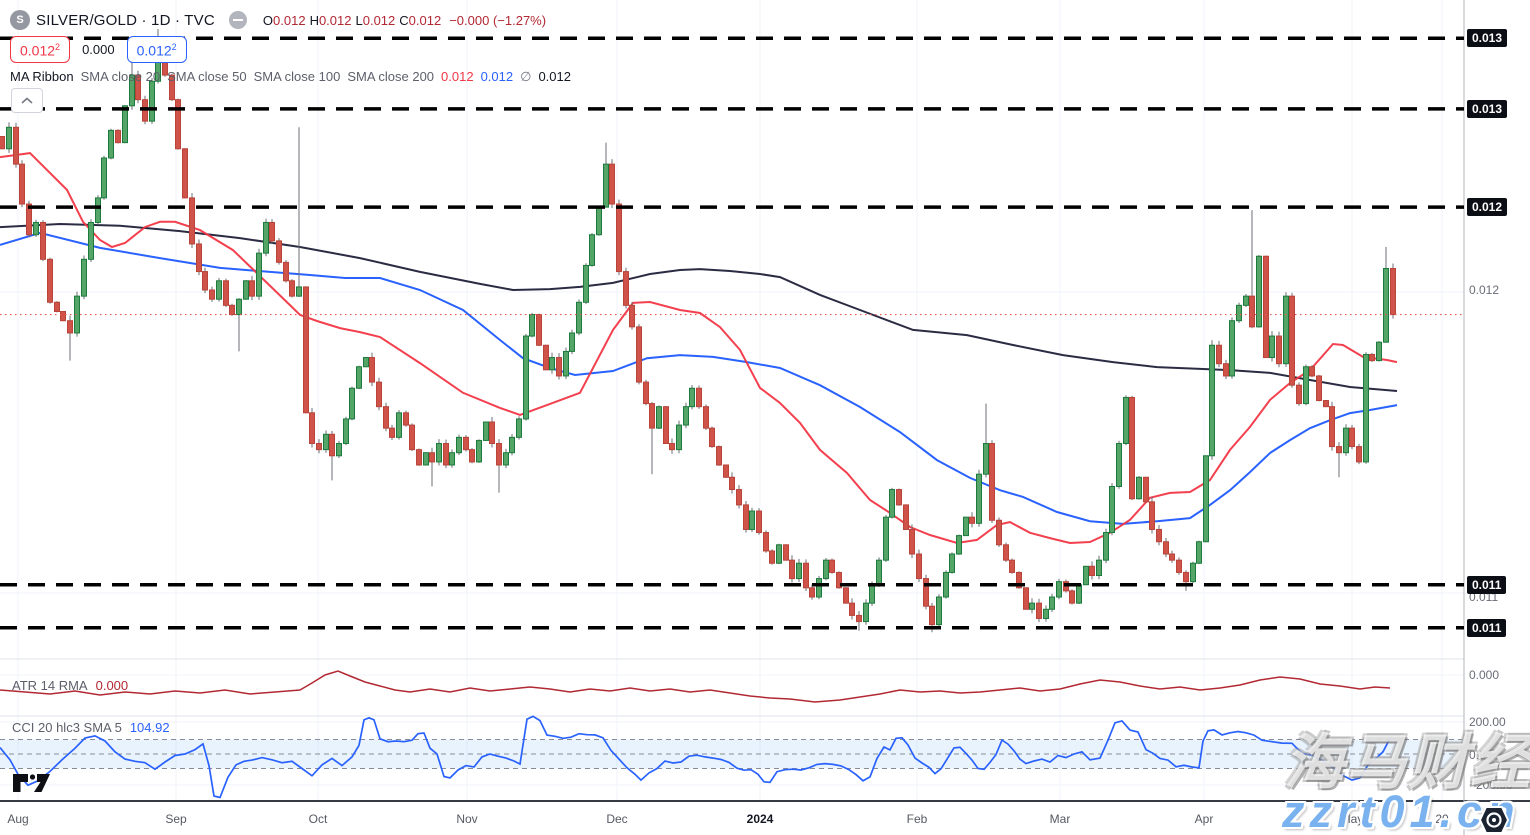  Describe the element at coordinates (125, 20) in the screenshot. I see `symbol-title: SILVER/GOLD · 1D · TVC` at that location.